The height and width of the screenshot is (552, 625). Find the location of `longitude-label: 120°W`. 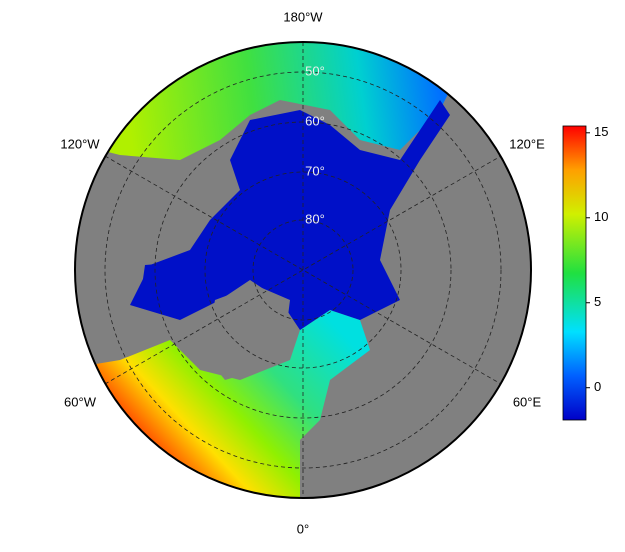

longitude-label: 120°W is located at coordinates (80, 143).